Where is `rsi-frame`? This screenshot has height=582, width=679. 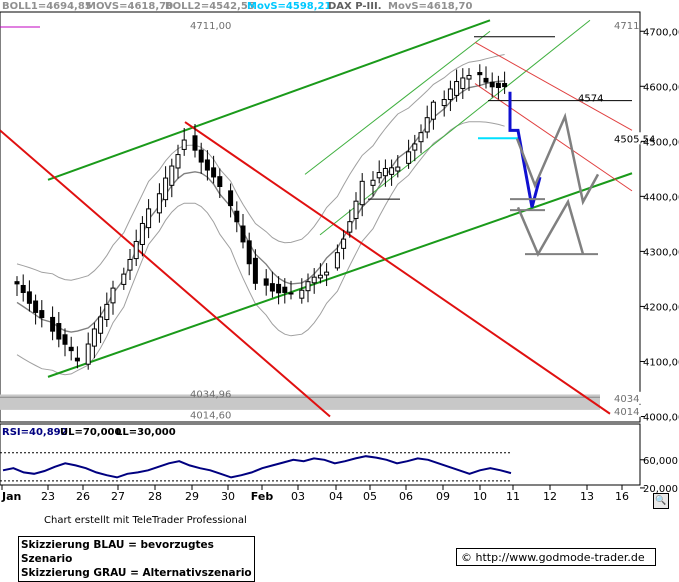 rsi-frame is located at coordinates (320, 454).